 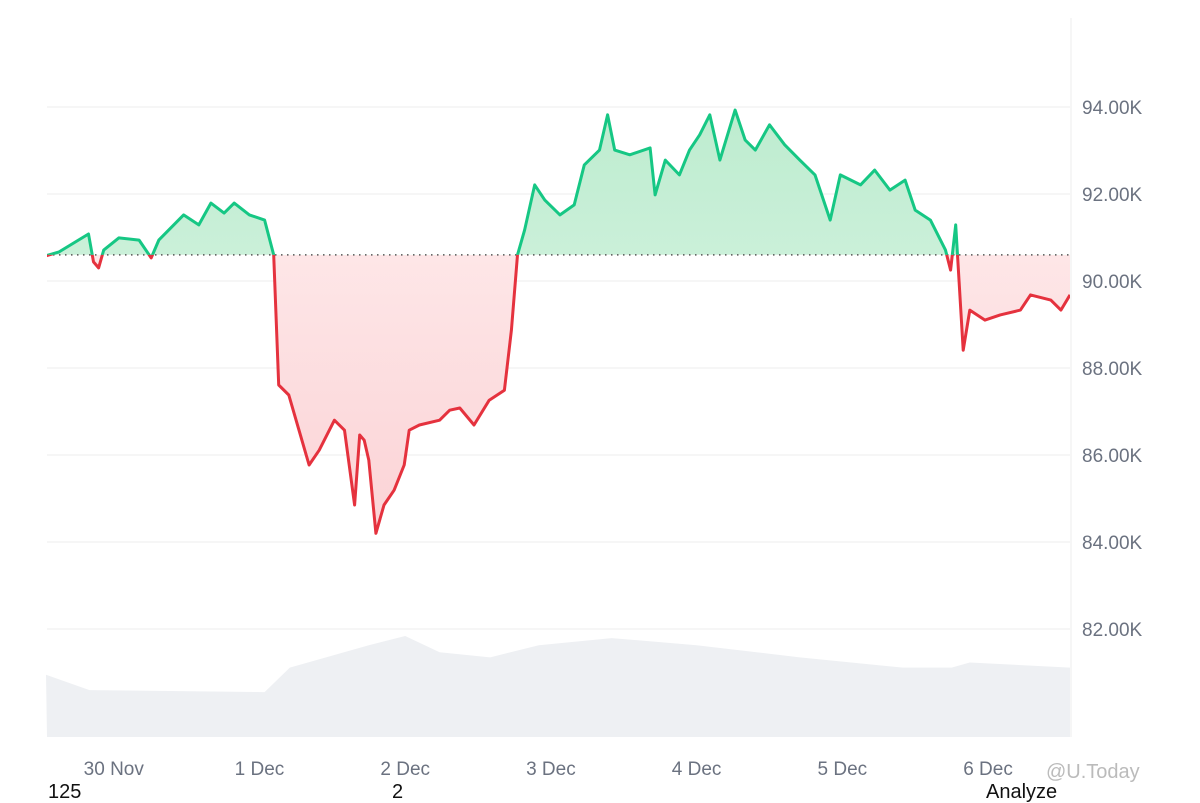 What do you see at coordinates (551, 769) in the screenshot?
I see `x-tick-label: 3 Dec` at bounding box center [551, 769].